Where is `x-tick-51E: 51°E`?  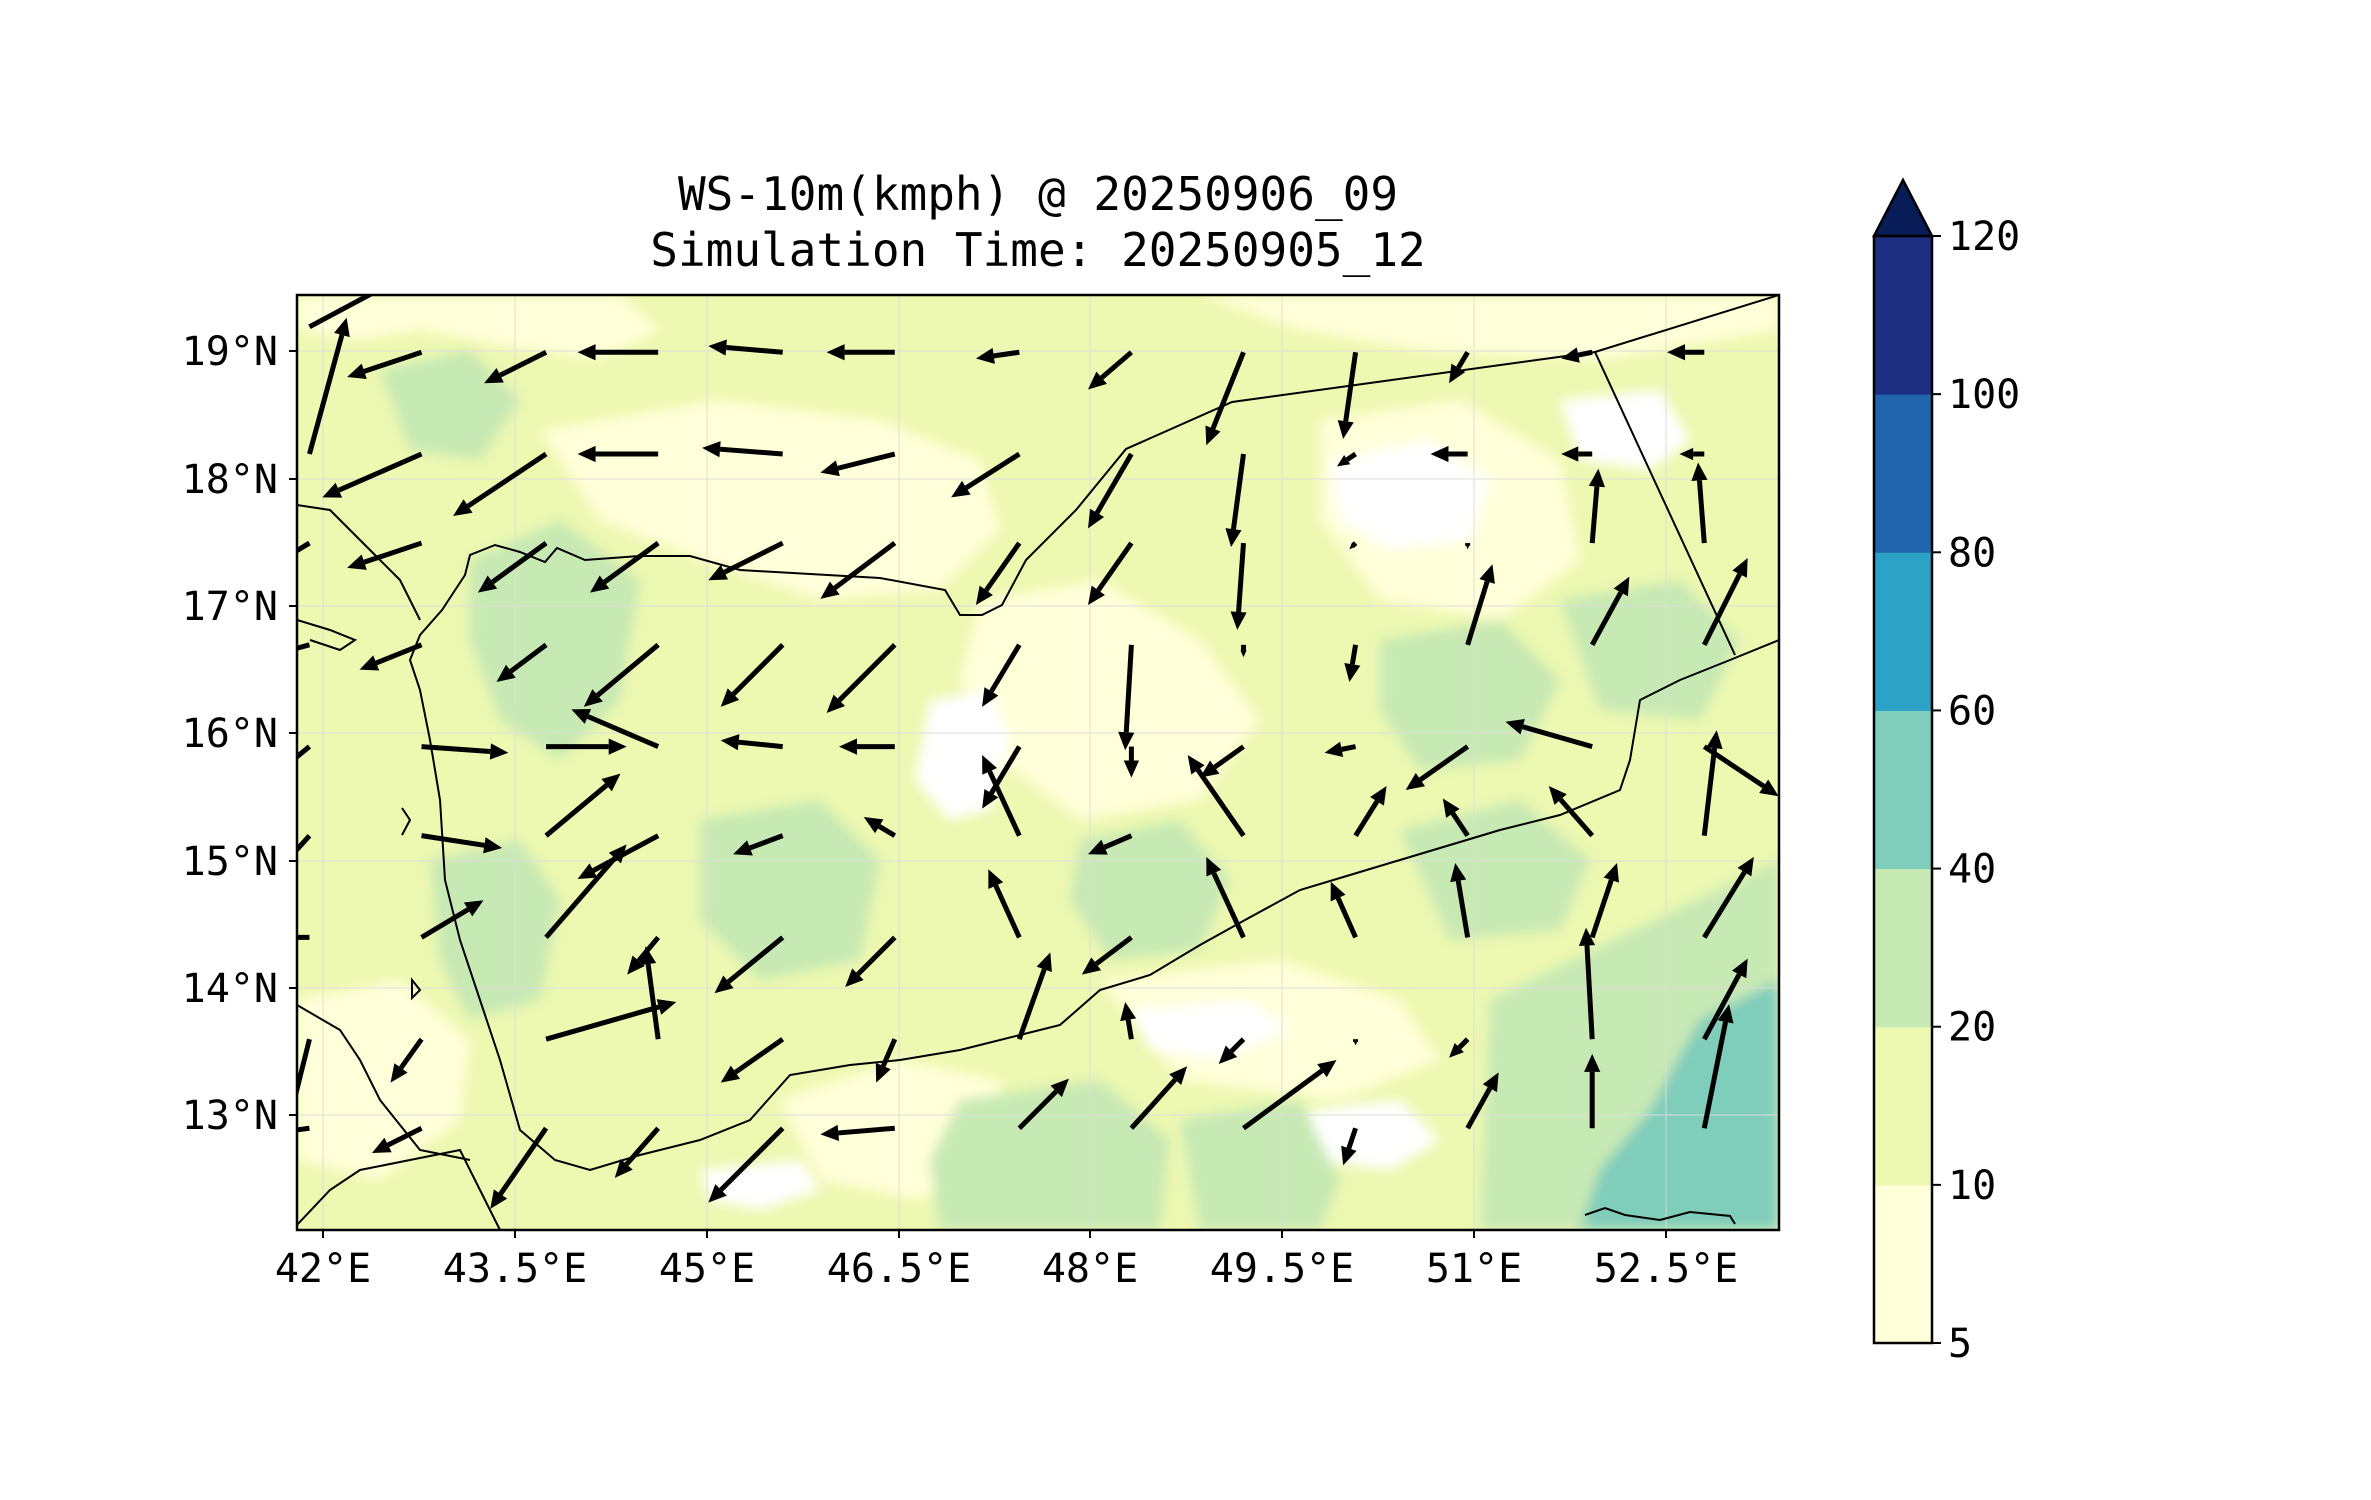 x-tick-51E: 51°E is located at coordinates (1474, 1261).